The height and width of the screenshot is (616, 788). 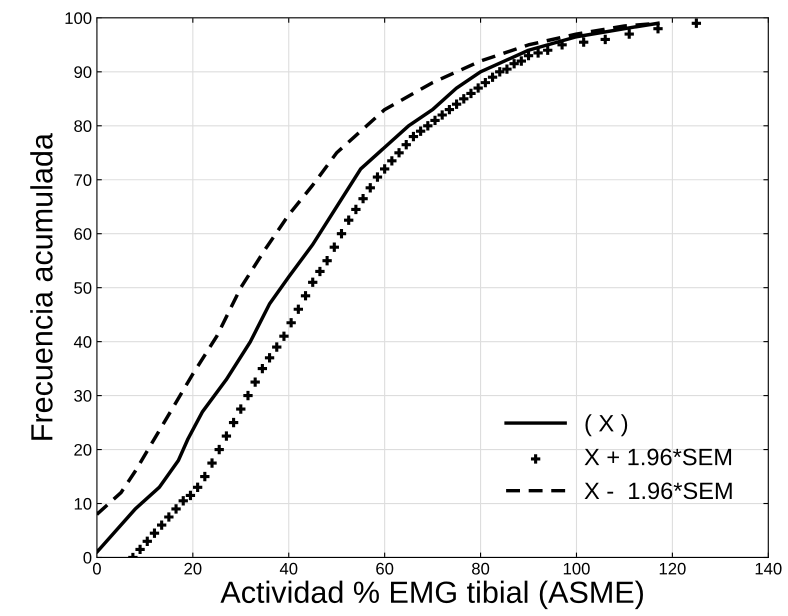 What do you see at coordinates (769, 568) in the screenshot?
I see `x-tick-label: 140` at bounding box center [769, 568].